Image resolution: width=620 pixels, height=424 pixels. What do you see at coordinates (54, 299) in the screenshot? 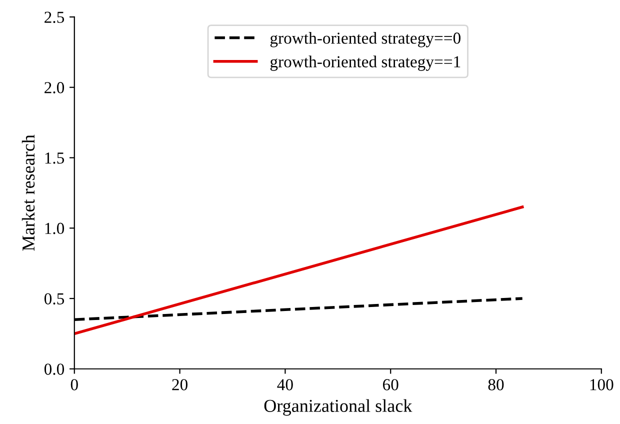
I see `y-tick-label: 0.5` at bounding box center [54, 299].